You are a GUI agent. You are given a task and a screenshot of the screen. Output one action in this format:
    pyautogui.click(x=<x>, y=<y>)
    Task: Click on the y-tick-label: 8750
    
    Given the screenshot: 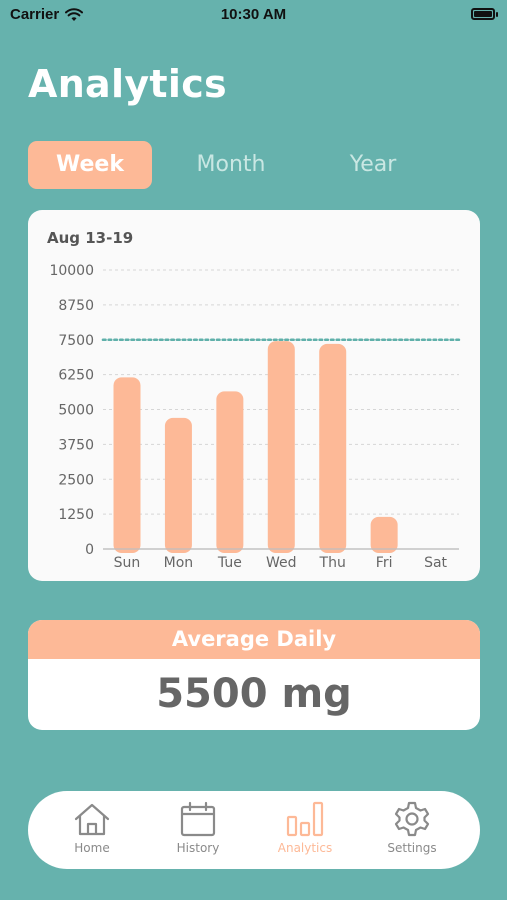 What is the action you would take?
    pyautogui.click(x=76, y=306)
    